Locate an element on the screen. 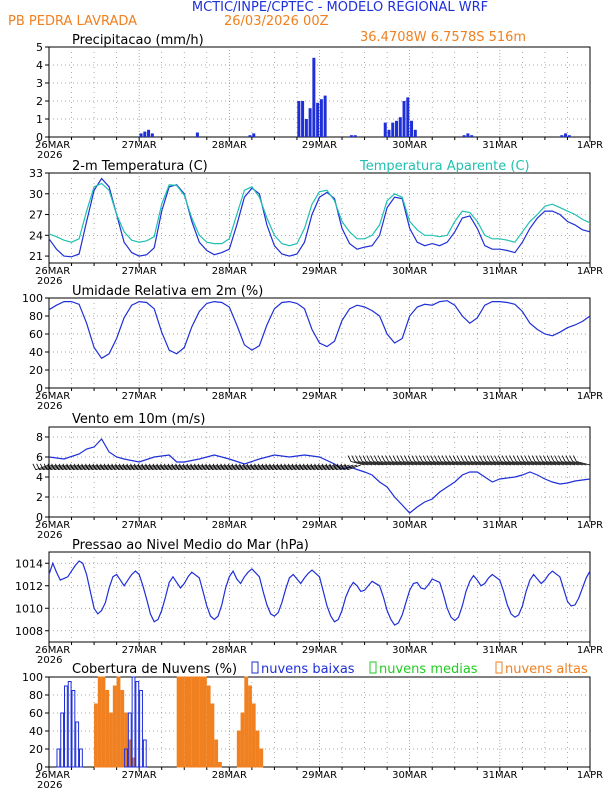 The height and width of the screenshot is (792, 612). temp-day-label: 27MAR is located at coordinates (139, 271).